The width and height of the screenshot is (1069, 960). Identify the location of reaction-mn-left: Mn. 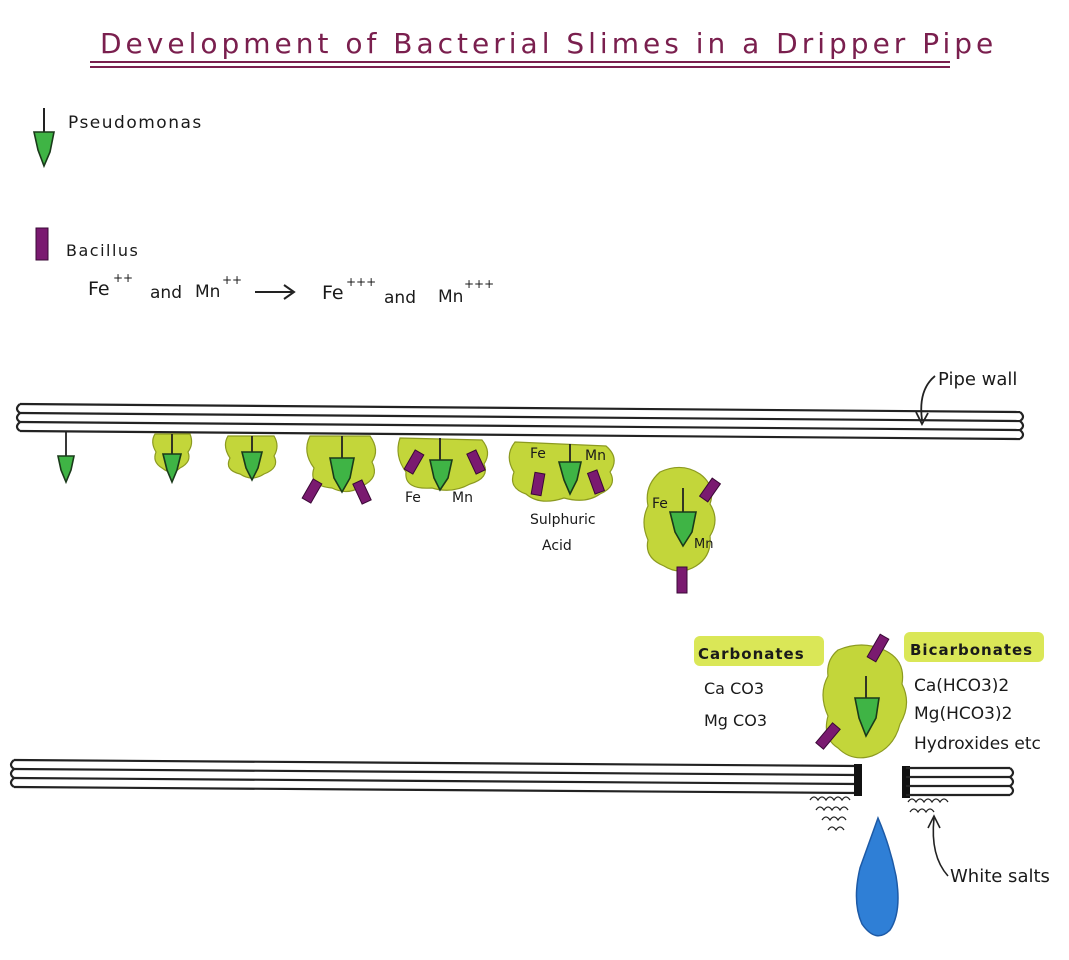
(207, 292).